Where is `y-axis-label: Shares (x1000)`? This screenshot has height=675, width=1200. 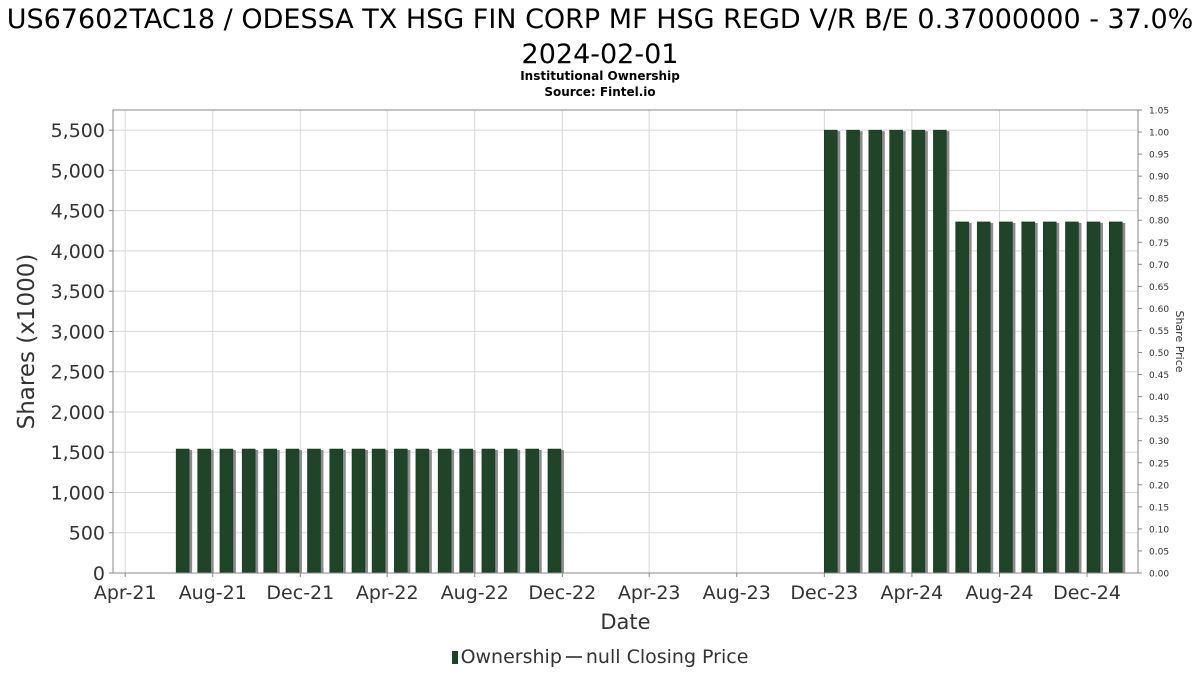 y-axis-label: Shares (x1000) is located at coordinates (27, 342).